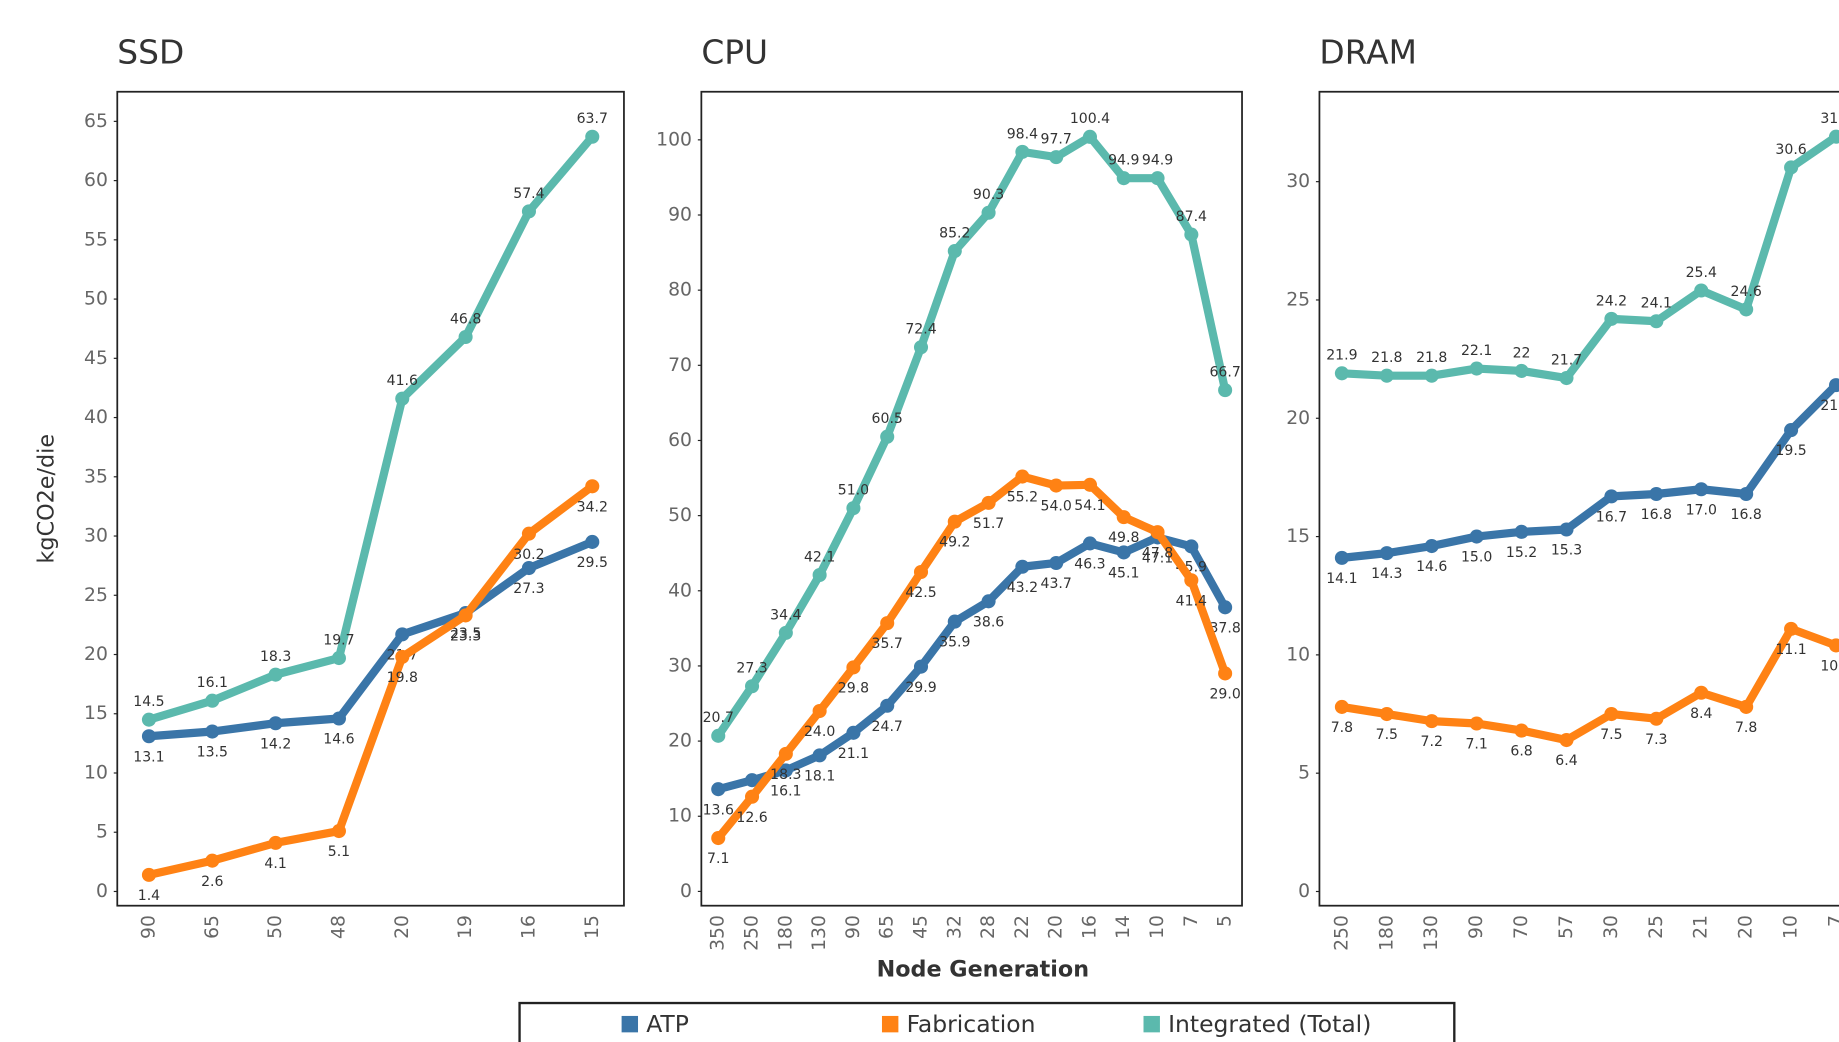  I want to click on data-label: 31.9, so click(1829, 119).